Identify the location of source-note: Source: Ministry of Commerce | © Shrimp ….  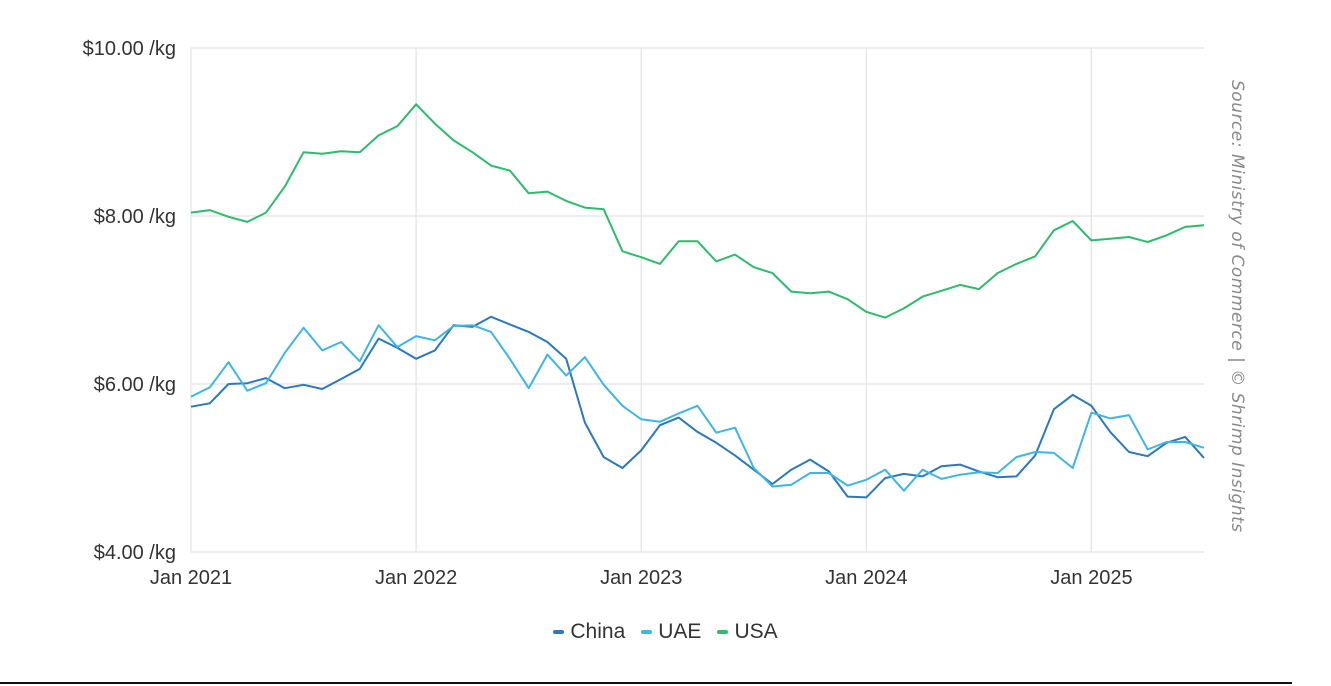
(1237, 306).